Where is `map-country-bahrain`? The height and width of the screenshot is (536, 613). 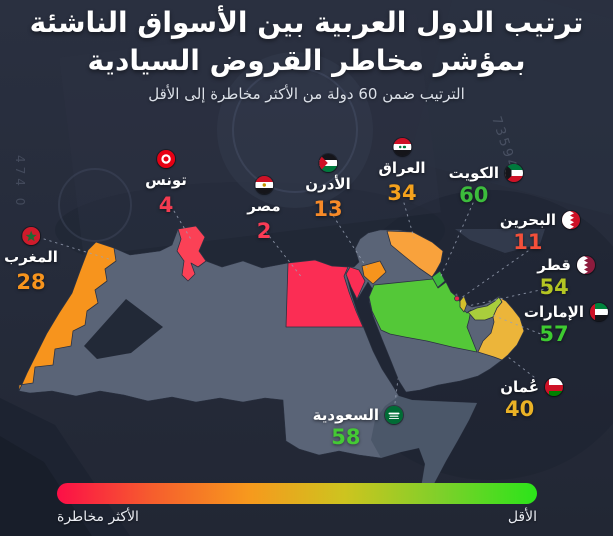
map-country-bahrain is located at coordinates (457, 298).